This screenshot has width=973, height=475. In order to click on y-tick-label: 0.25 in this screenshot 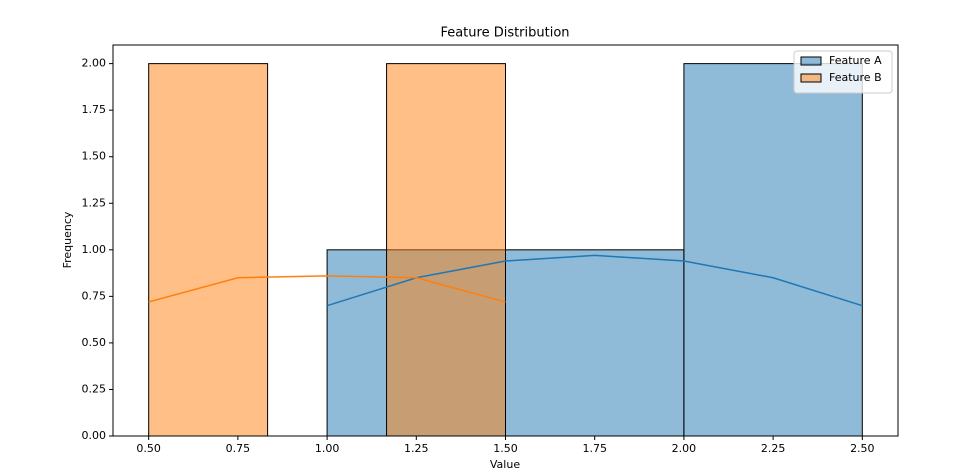, I will do `click(94, 388)`.